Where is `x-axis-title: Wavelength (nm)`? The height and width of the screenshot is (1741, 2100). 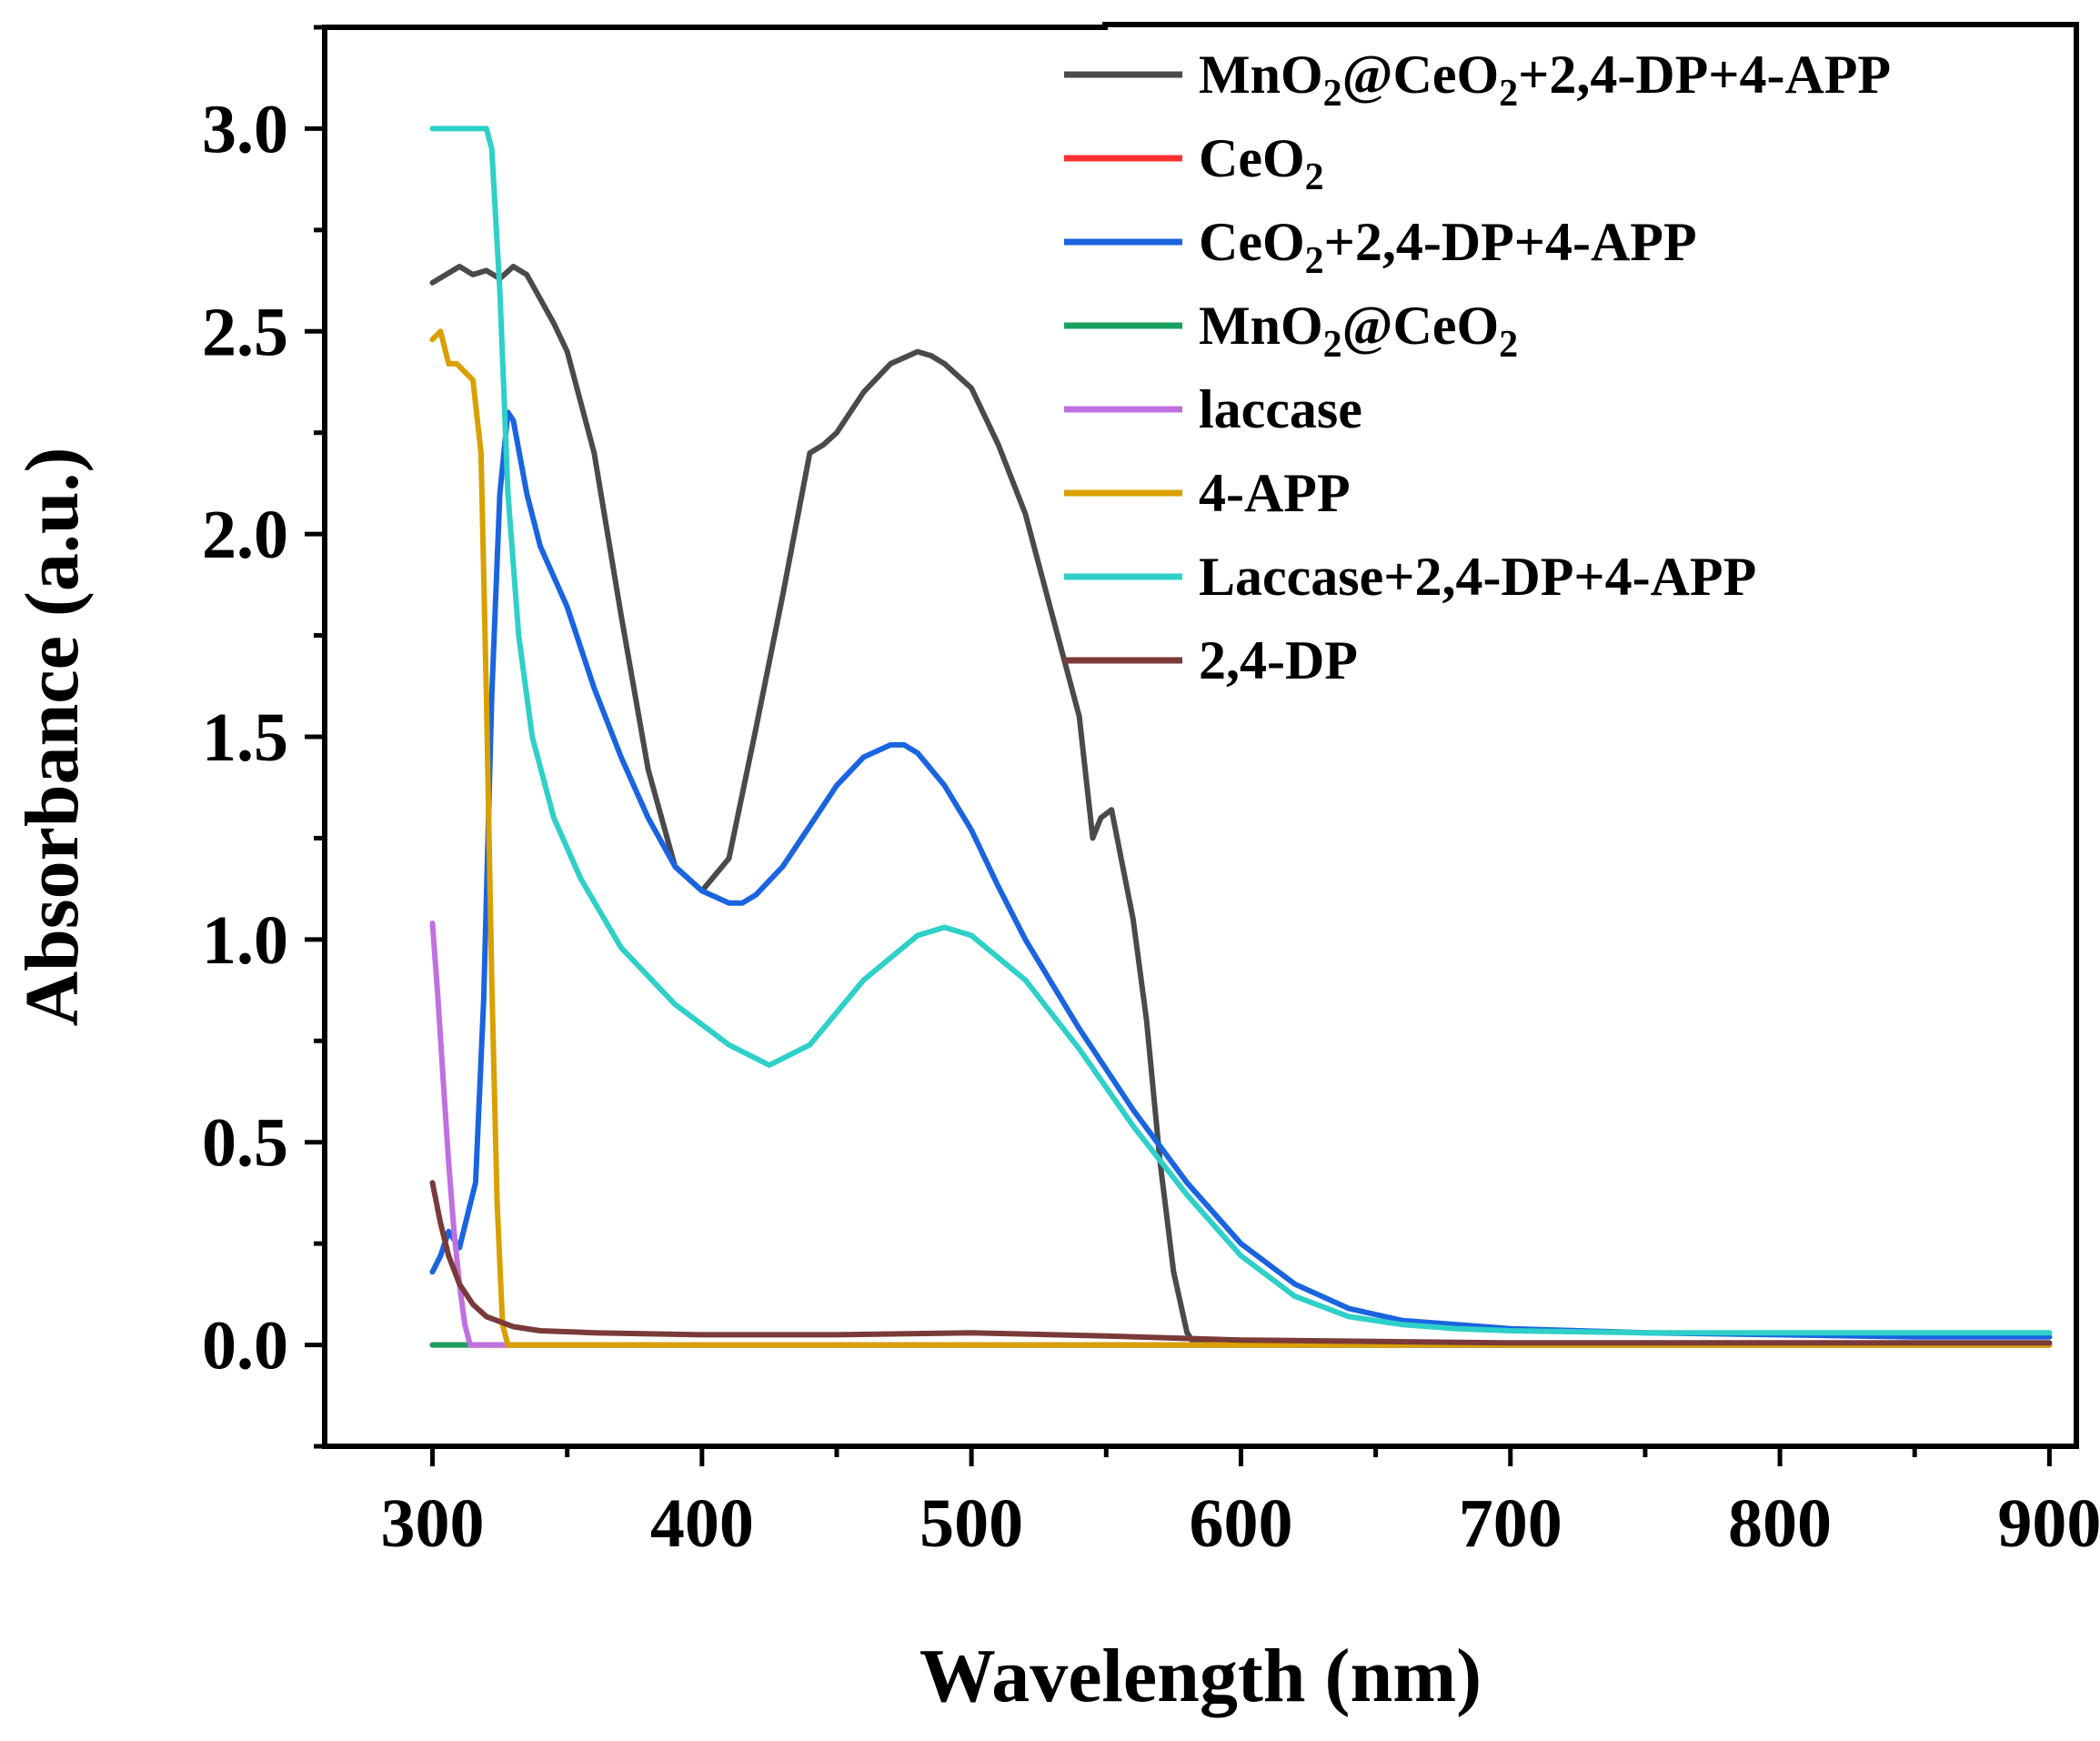
x-axis-title: Wavelength (nm) is located at coordinates (1200, 1676).